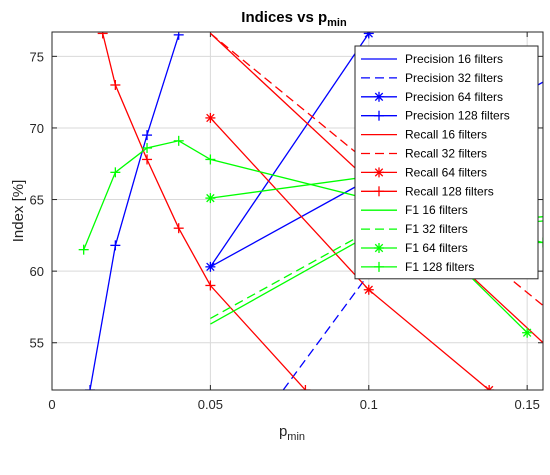  Describe the element at coordinates (296, 437) in the screenshot. I see `x-axis-label-subscript: min` at that location.